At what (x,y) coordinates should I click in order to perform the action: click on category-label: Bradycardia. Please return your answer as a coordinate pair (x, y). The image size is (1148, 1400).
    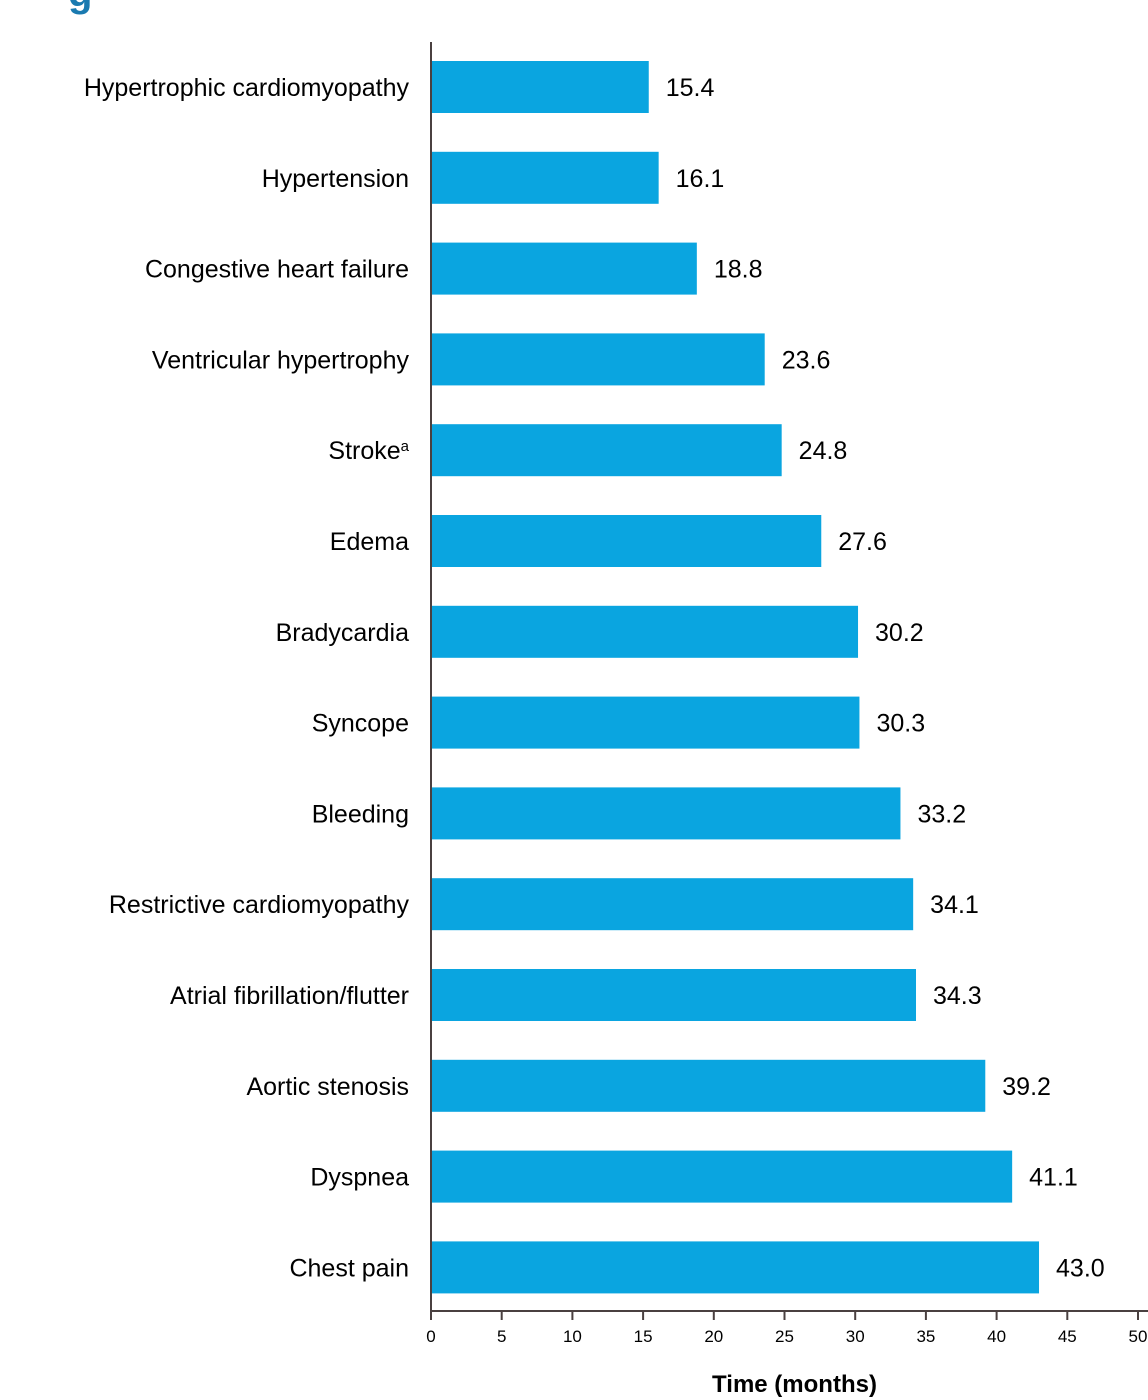
    Looking at the image, I should click on (342, 633).